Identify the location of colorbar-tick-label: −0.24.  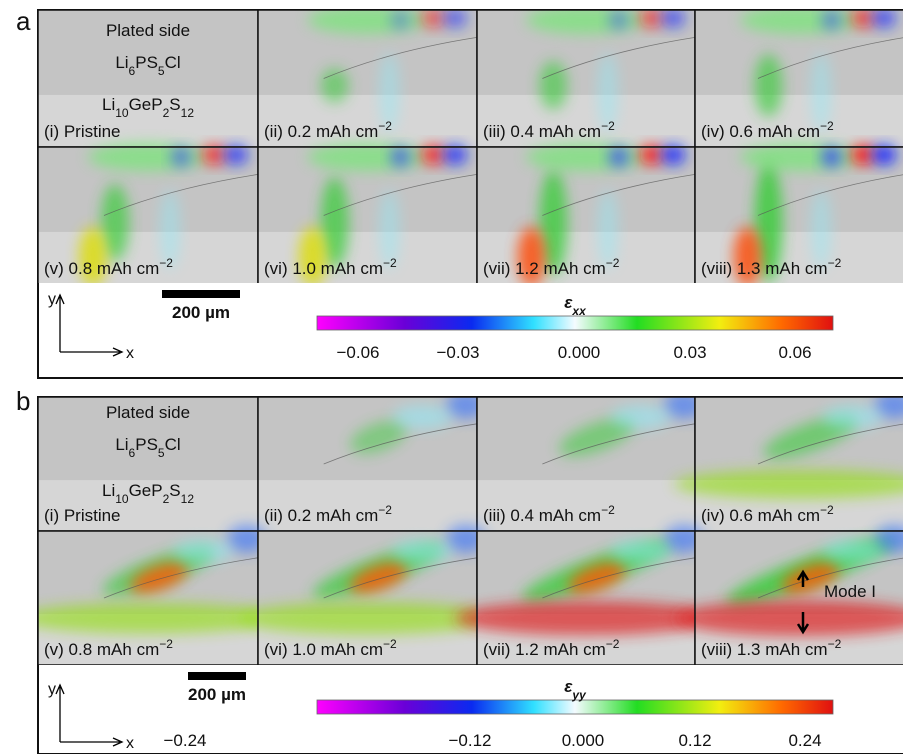
(184, 740).